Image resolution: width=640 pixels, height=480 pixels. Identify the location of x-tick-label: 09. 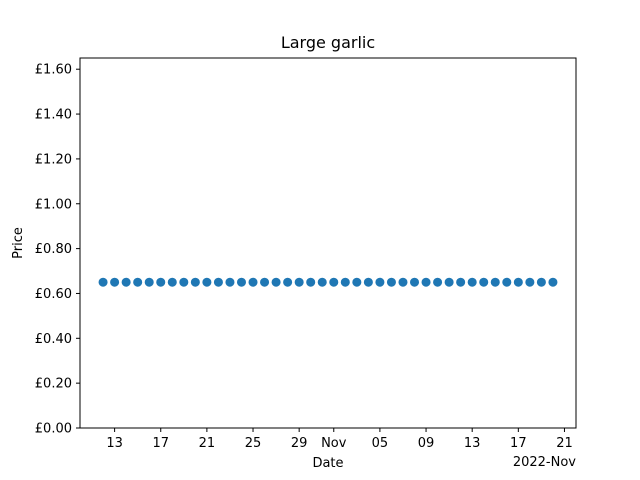
(426, 443).